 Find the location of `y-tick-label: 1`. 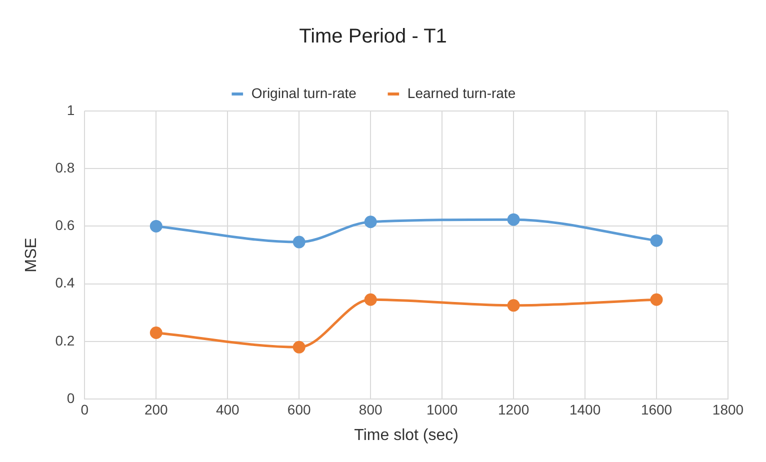

y-tick-label: 1 is located at coordinates (70, 110).